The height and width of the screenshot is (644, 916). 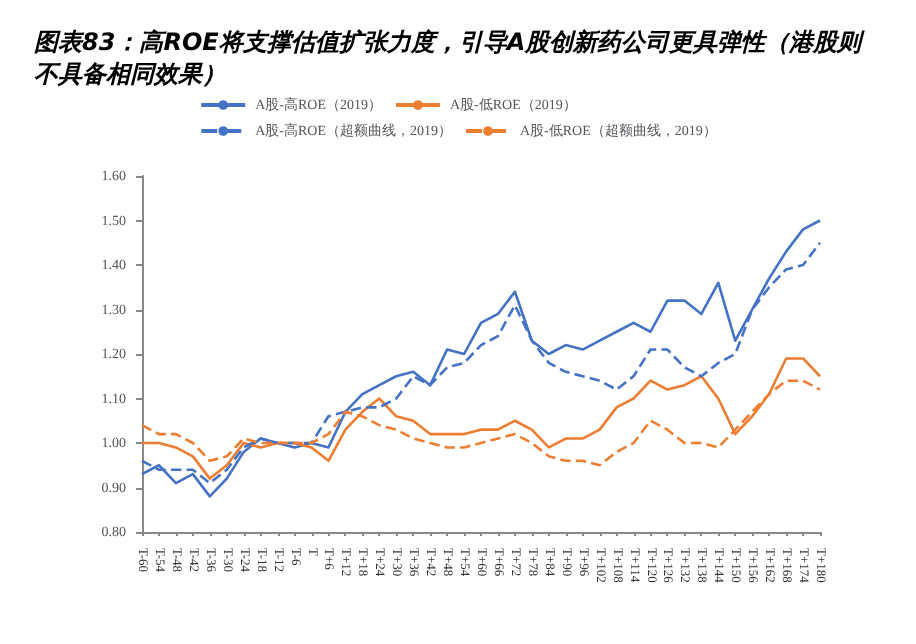 I want to click on chart-title: 图表83：高ROE将支撑估值扩张力度，引导A股创新药公司更具弹性（港股则不具备相同效果）, so click(x=450, y=58).